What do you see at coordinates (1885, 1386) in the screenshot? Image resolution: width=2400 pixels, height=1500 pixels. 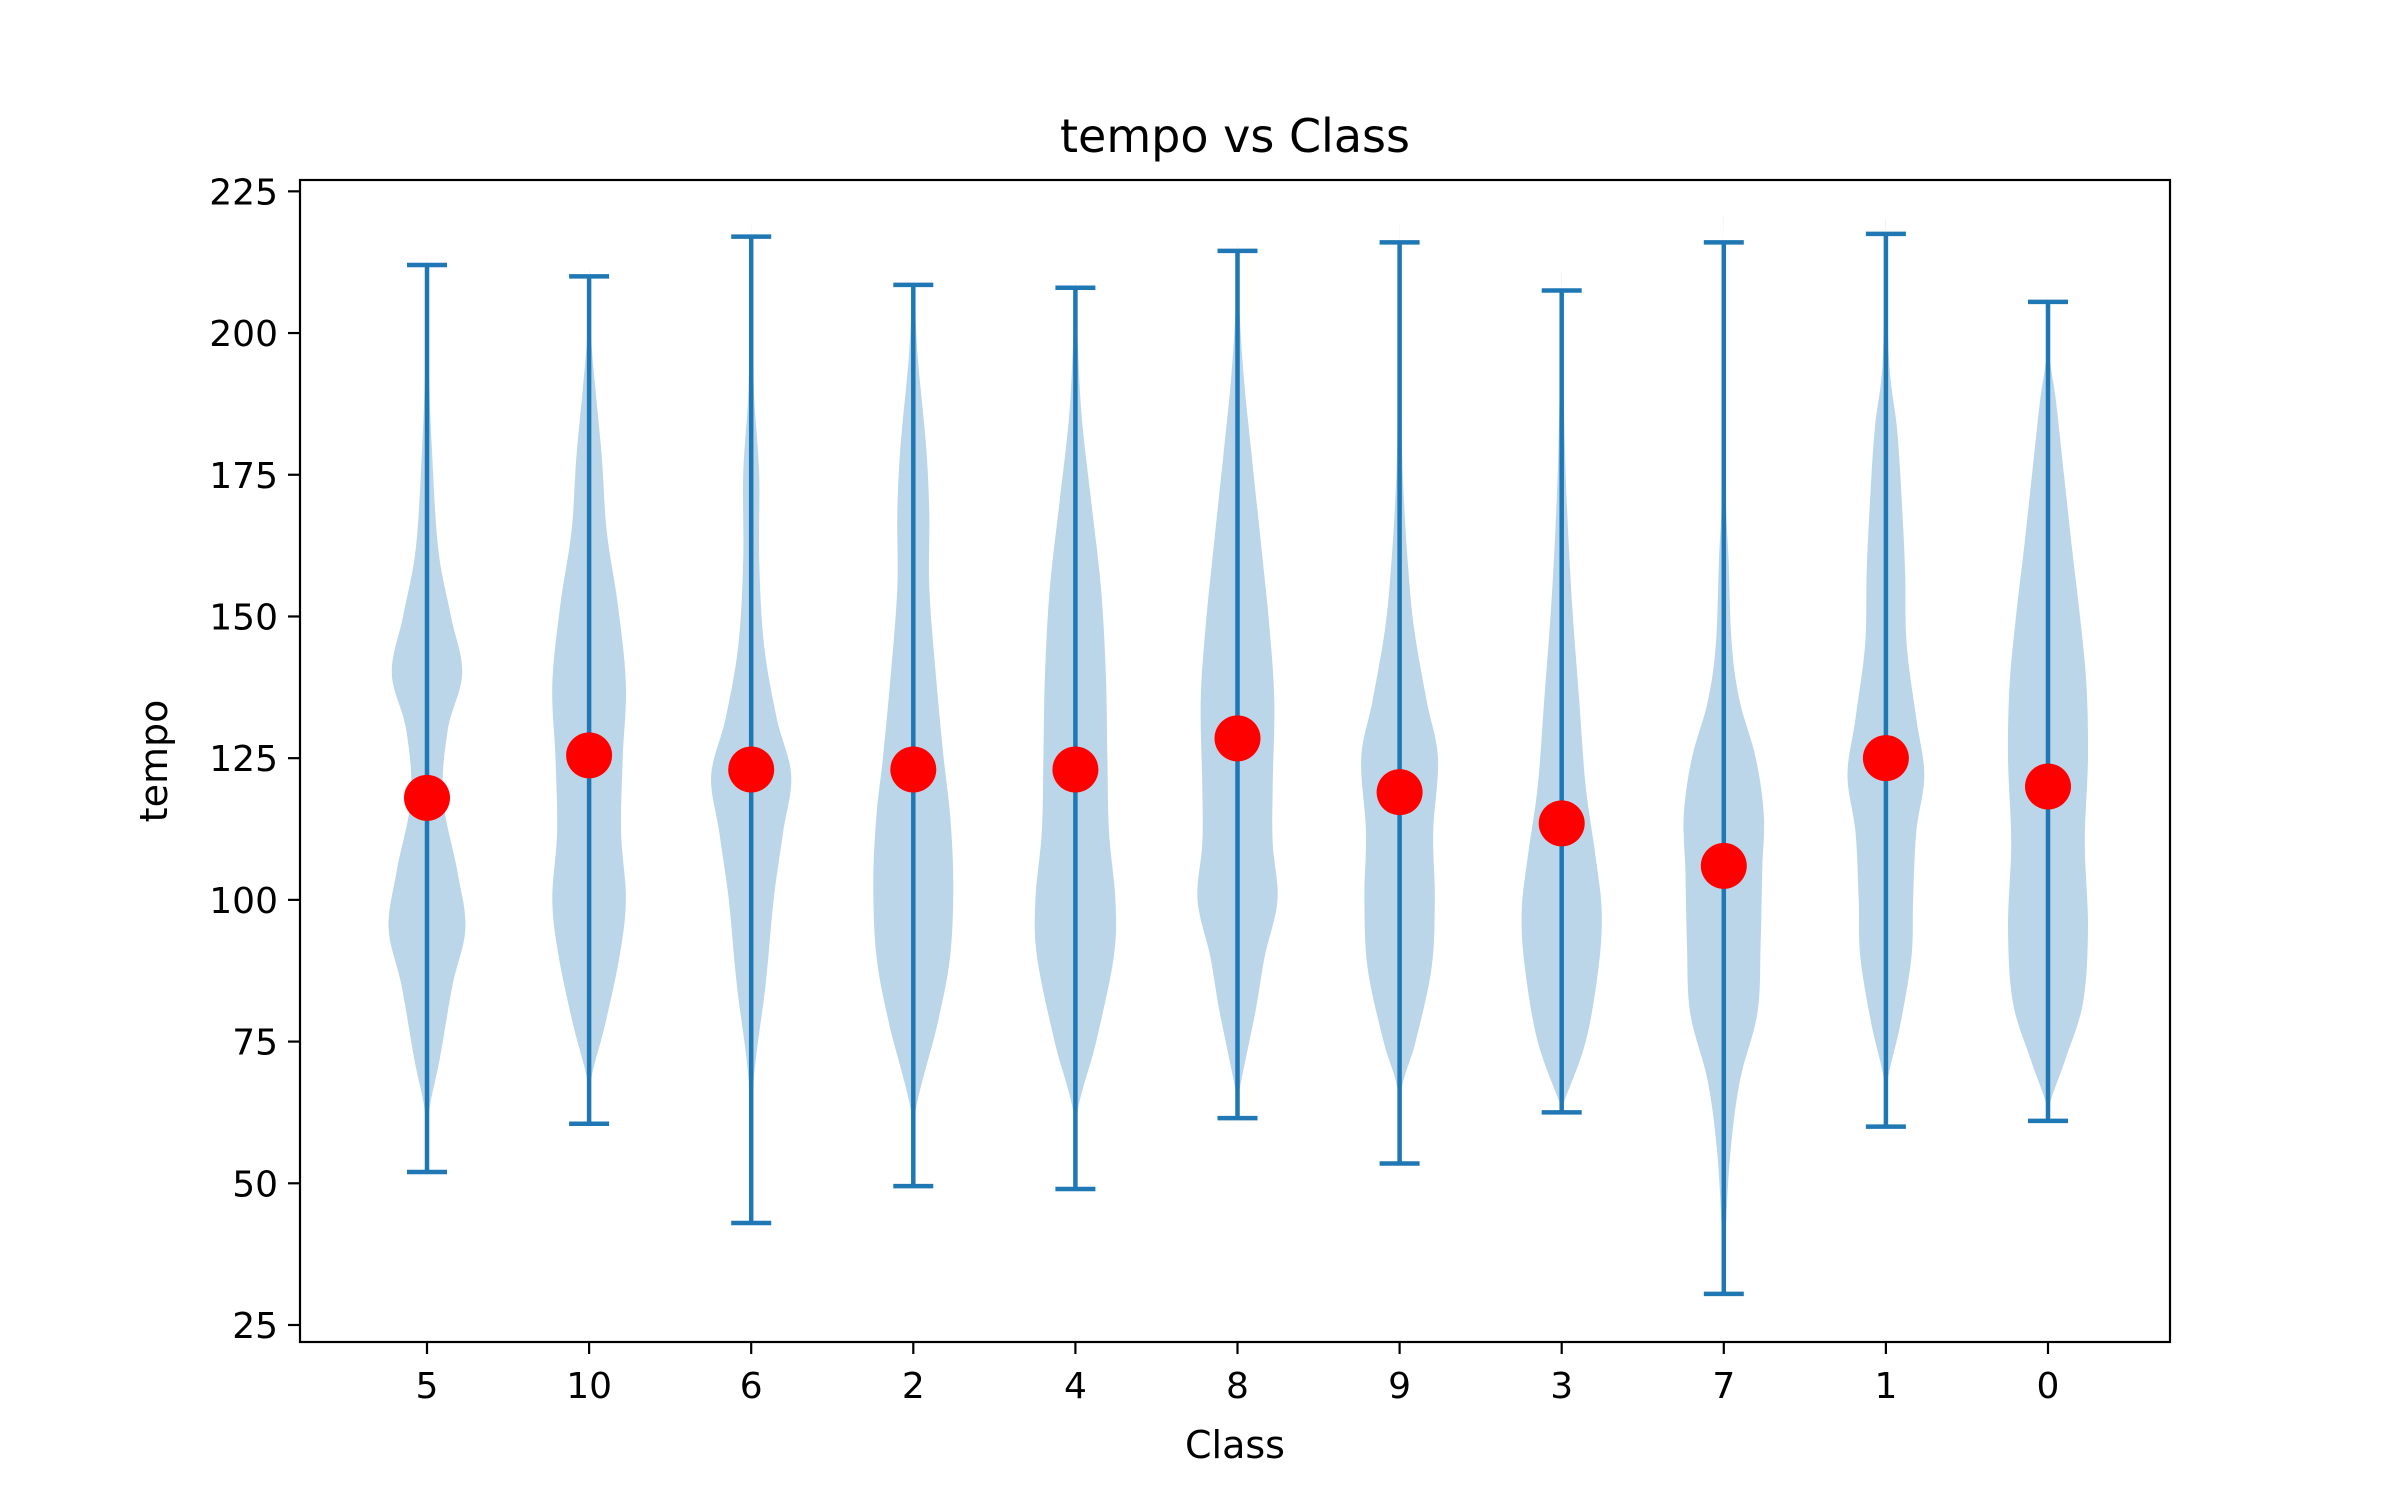 I see `x-tick-label: 1` at bounding box center [1885, 1386].